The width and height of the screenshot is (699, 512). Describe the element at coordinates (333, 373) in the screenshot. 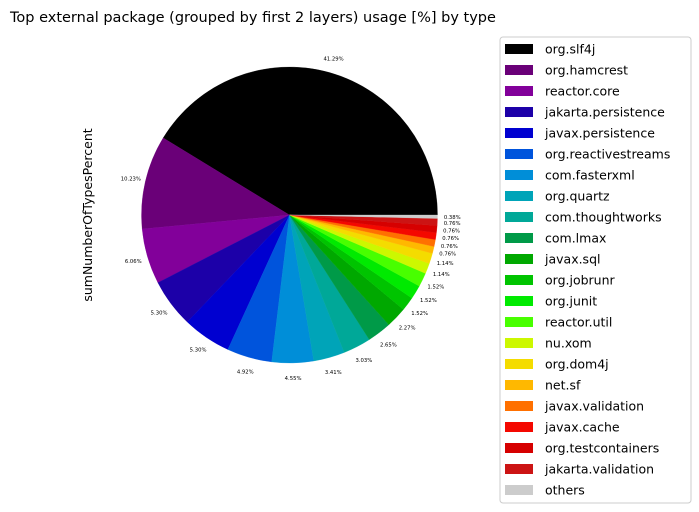

I see `pie-value-label-7: 3.41%` at that location.